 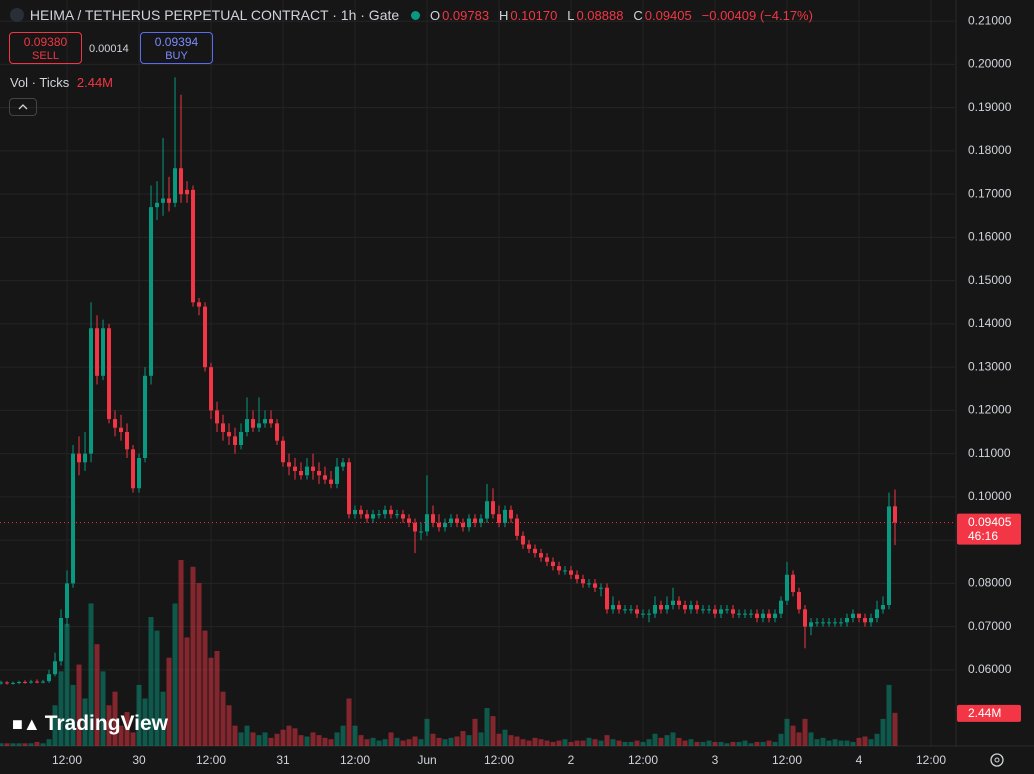 What do you see at coordinates (990, 107) in the screenshot?
I see `y-tick-label: 0.19000` at bounding box center [990, 107].